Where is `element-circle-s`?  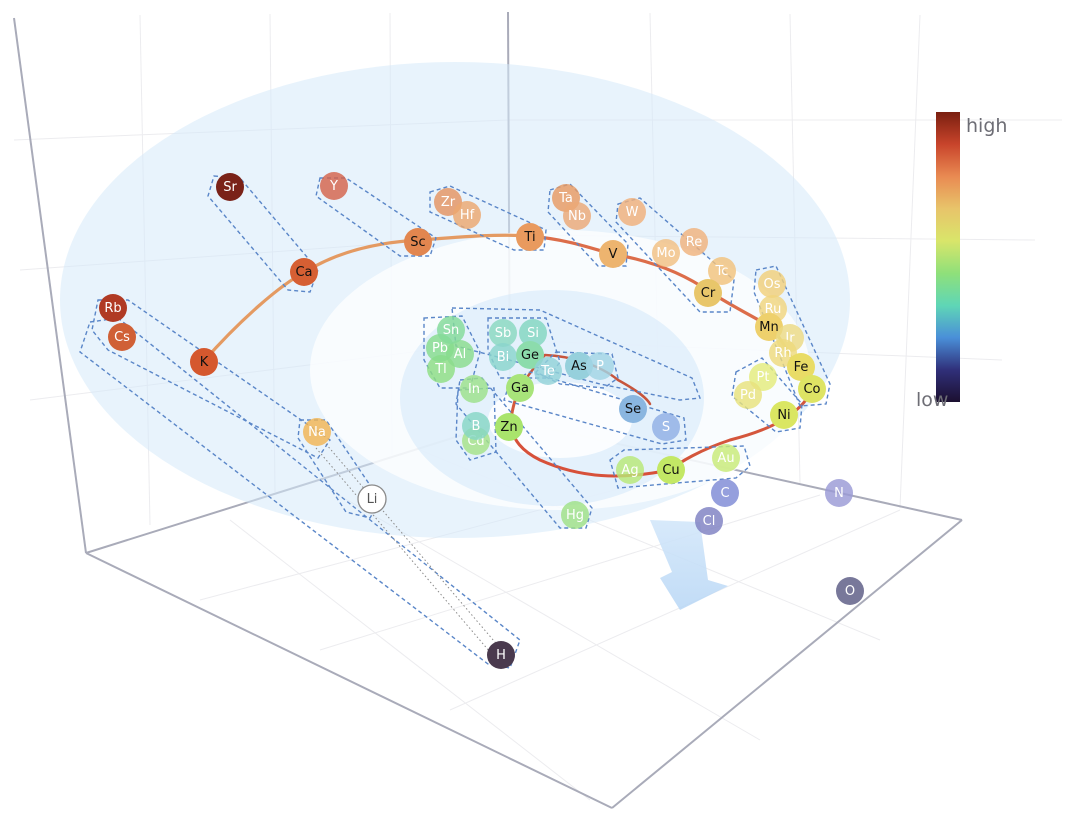 element-circle-s is located at coordinates (666, 427).